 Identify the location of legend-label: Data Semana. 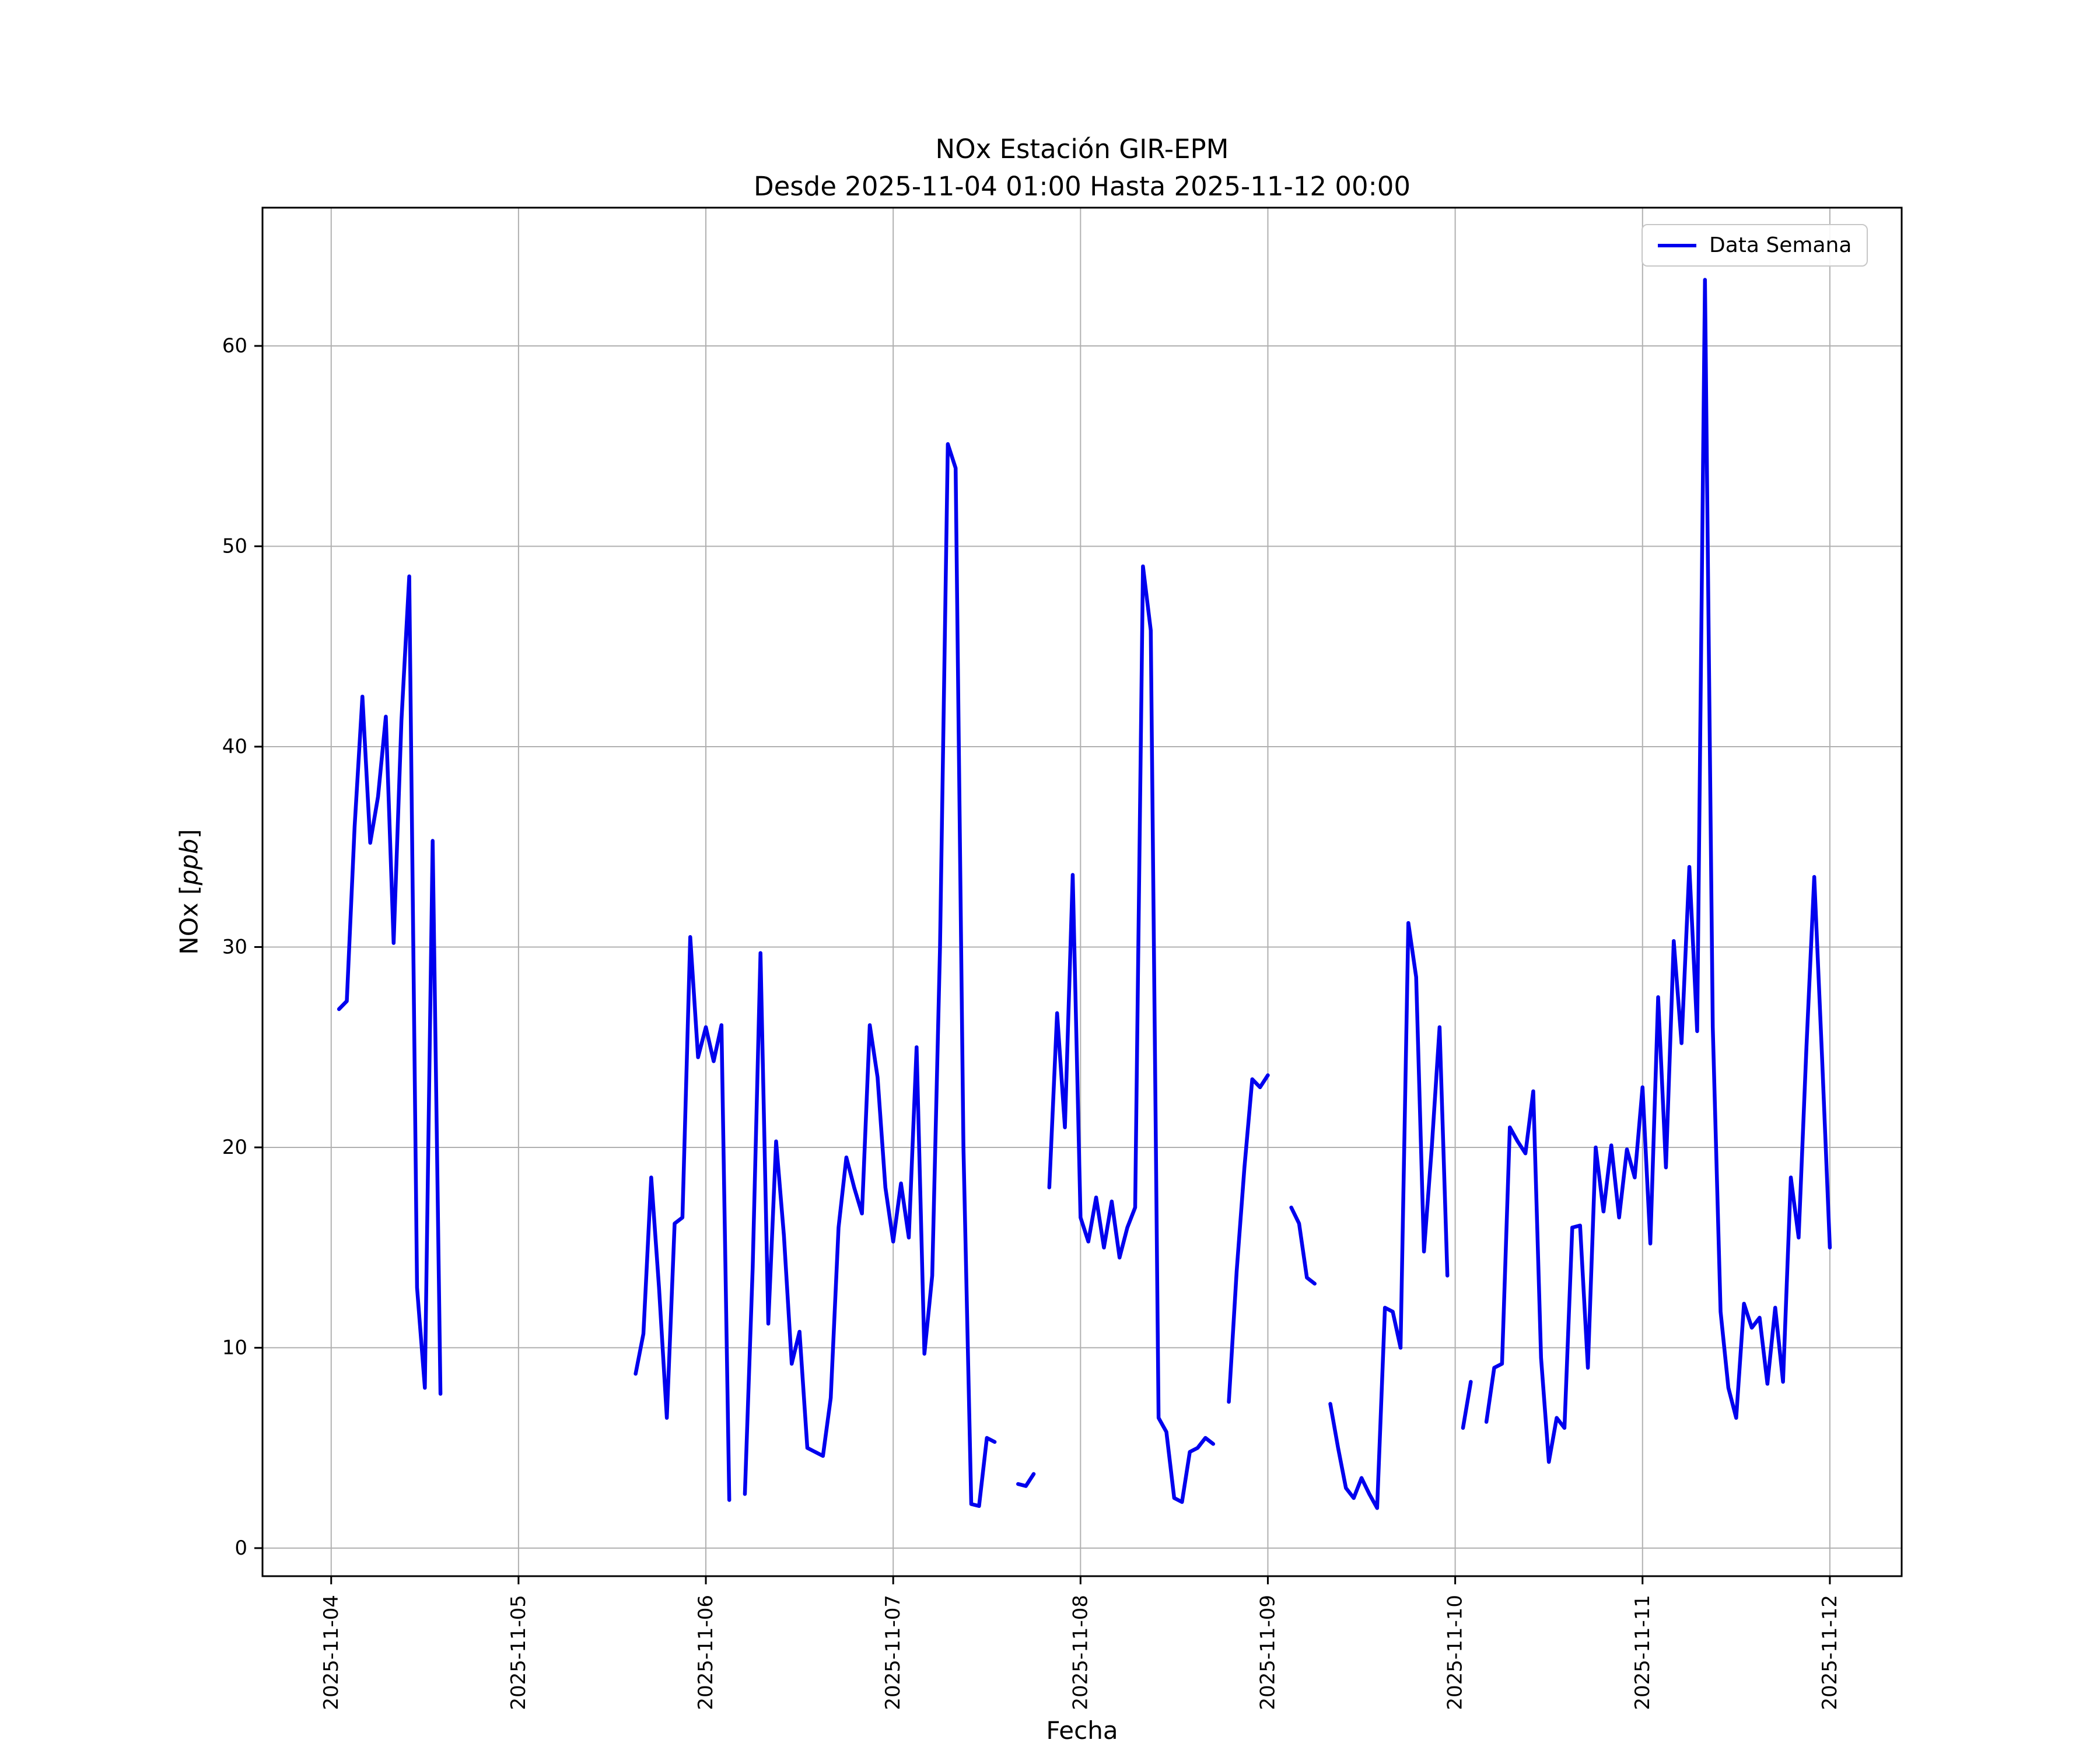
(1780, 245).